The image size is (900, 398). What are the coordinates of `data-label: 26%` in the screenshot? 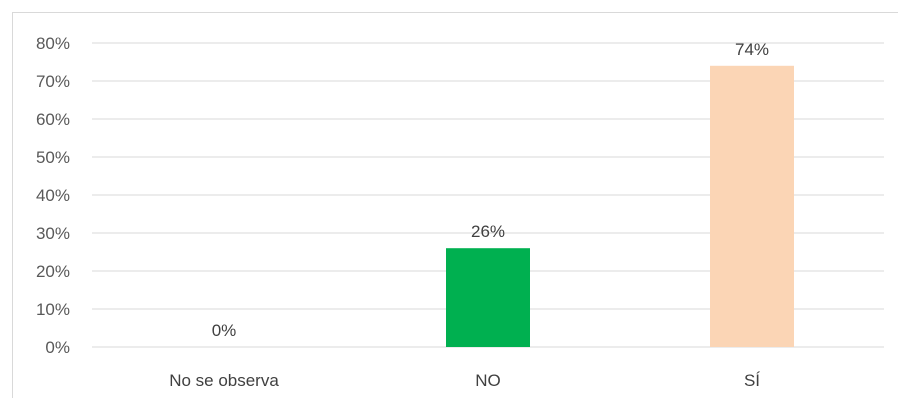 It's located at (488, 231).